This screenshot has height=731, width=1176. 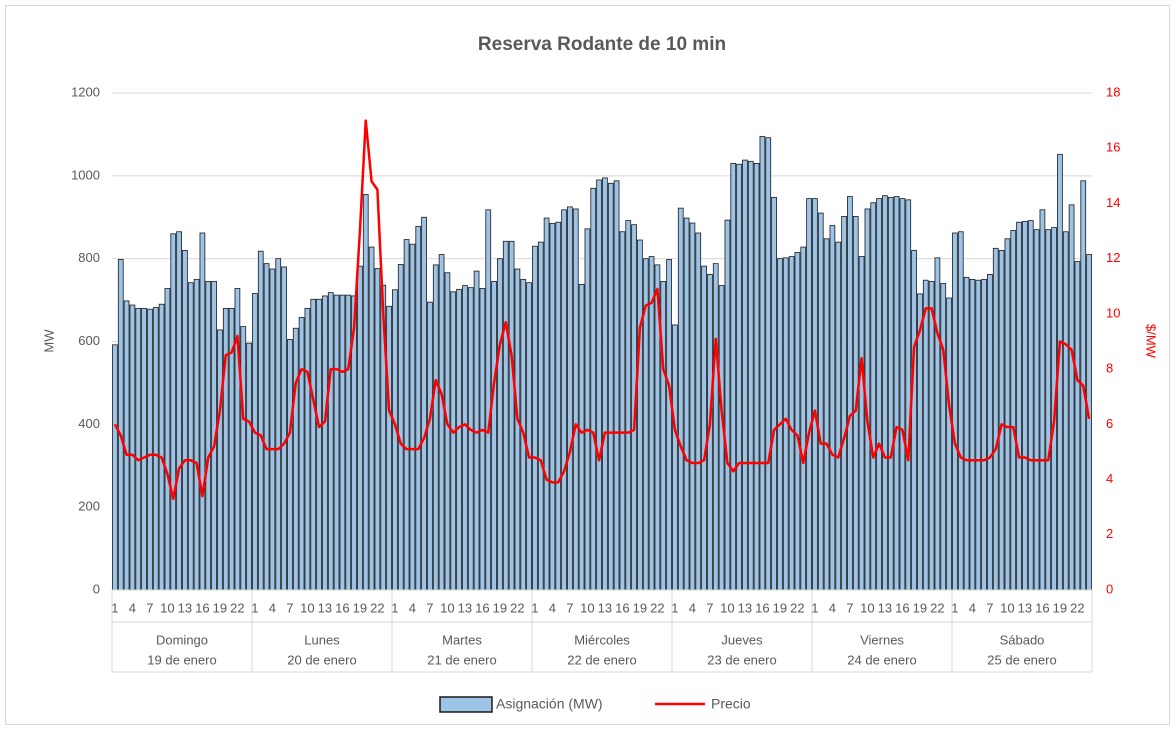 I want to click on group-day-label: Miércoles, so click(x=602, y=639).